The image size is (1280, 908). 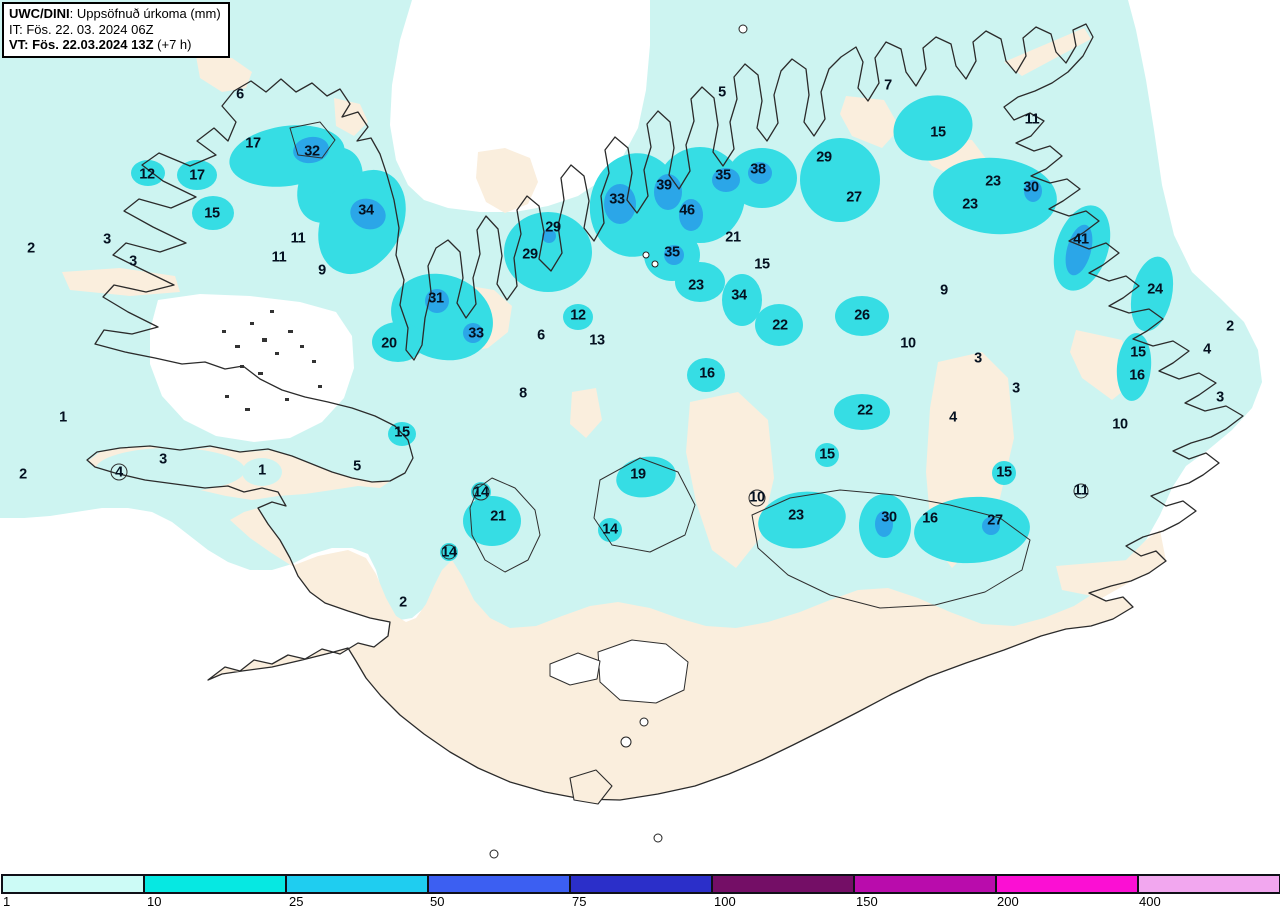 I want to click on legend-threshold-label: 75, so click(x=579, y=901).